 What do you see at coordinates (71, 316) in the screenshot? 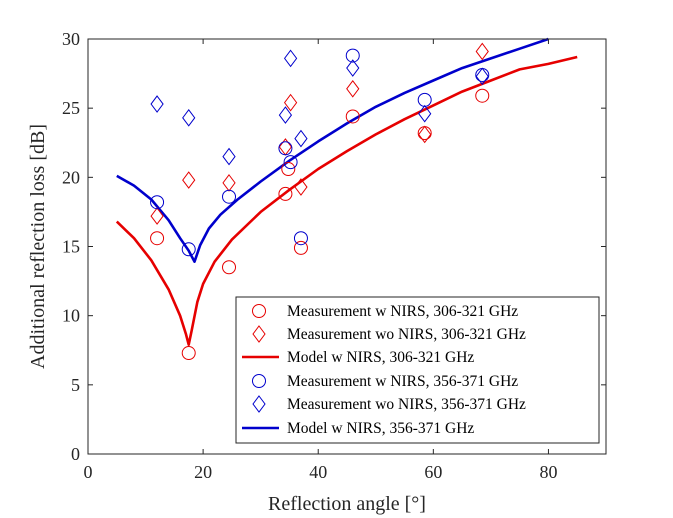
I see `y-tick-label: 10` at bounding box center [71, 316].